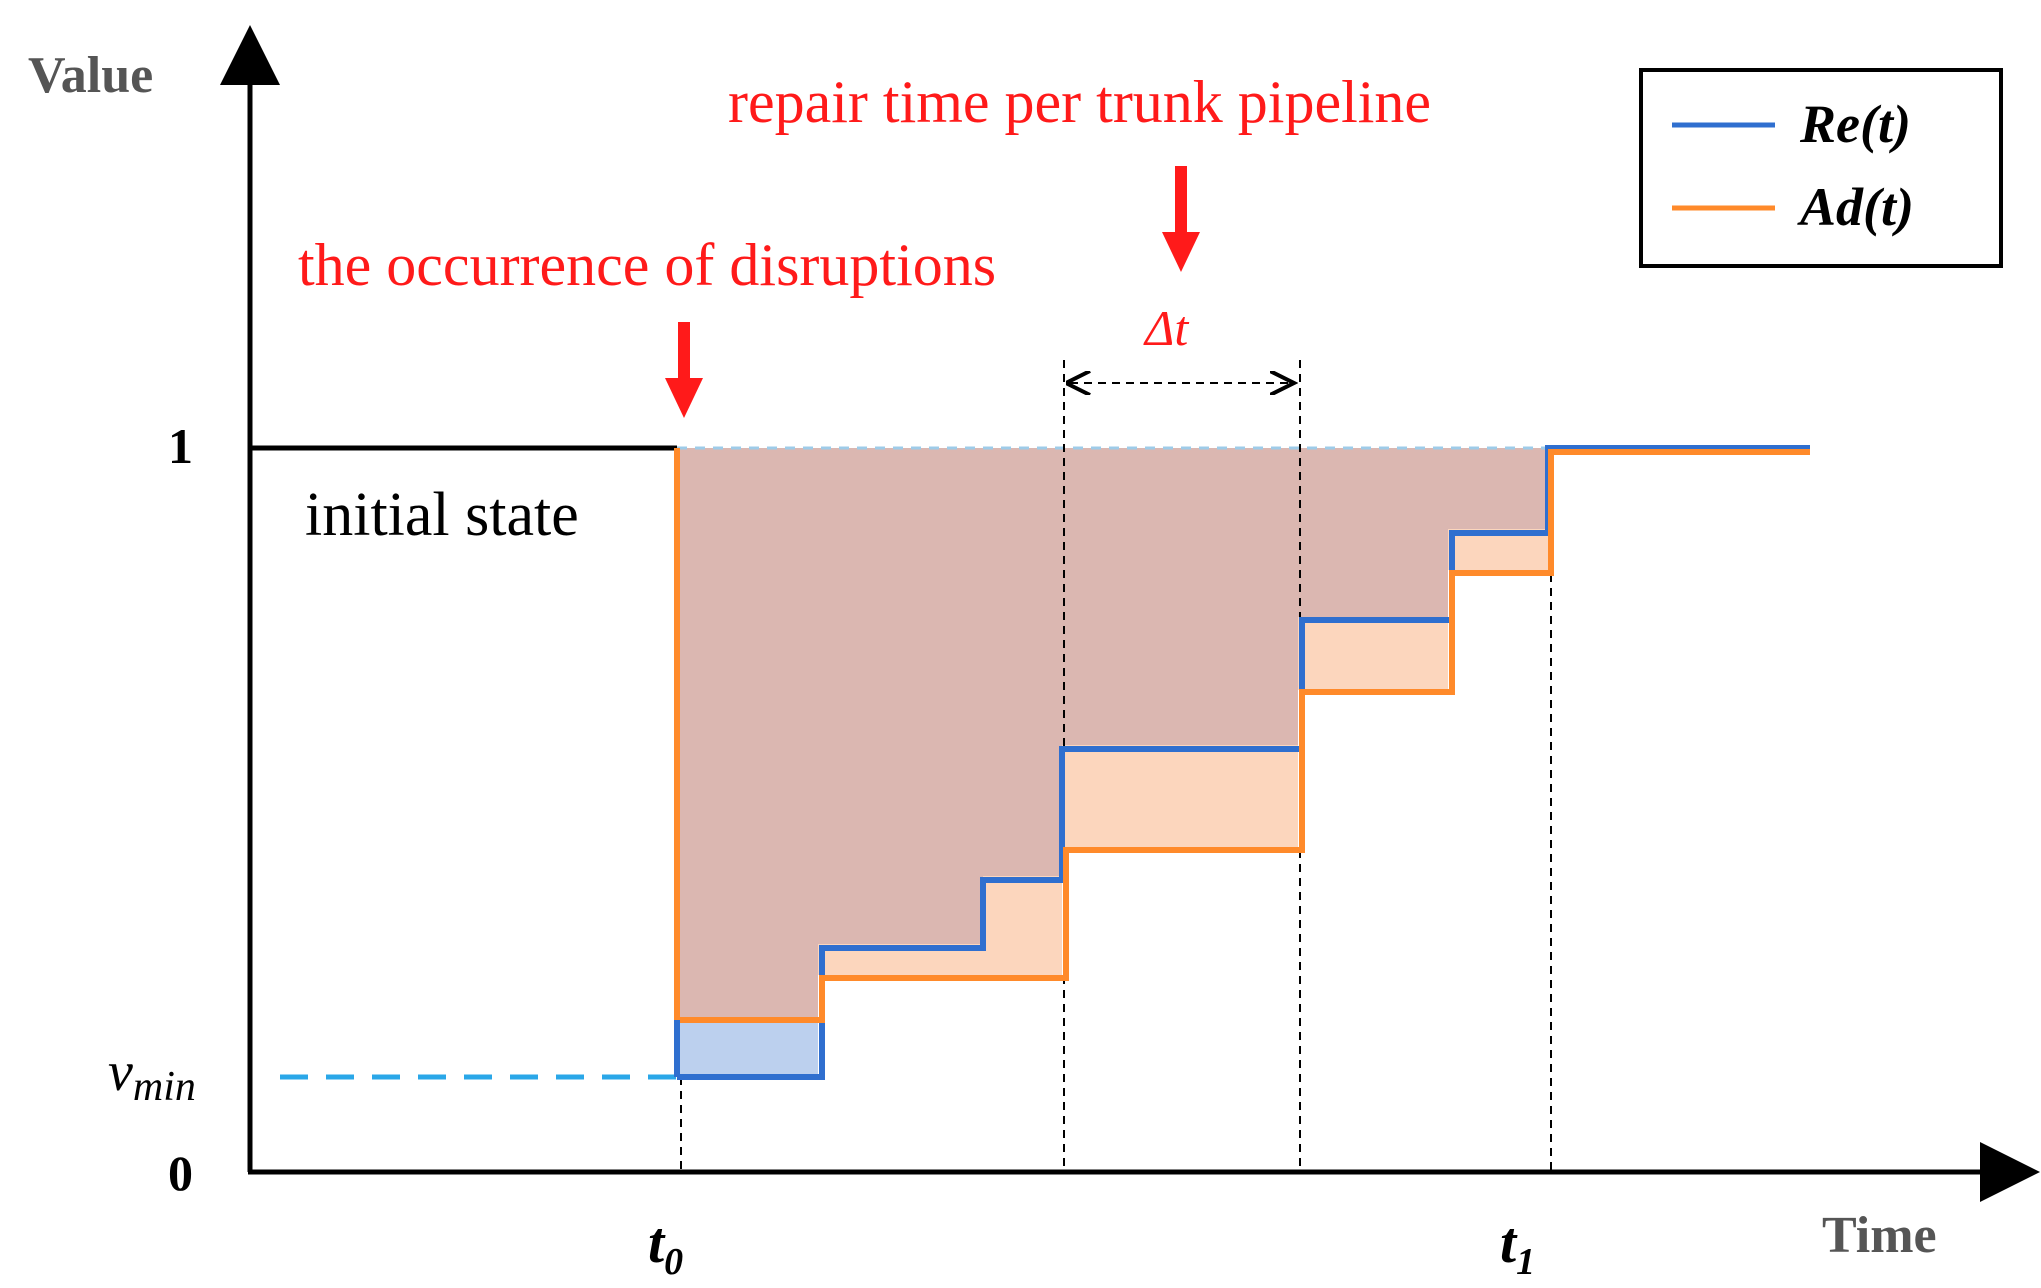 The height and width of the screenshot is (1288, 2041). I want to click on x-tick-t0: t0, so click(665, 1246).